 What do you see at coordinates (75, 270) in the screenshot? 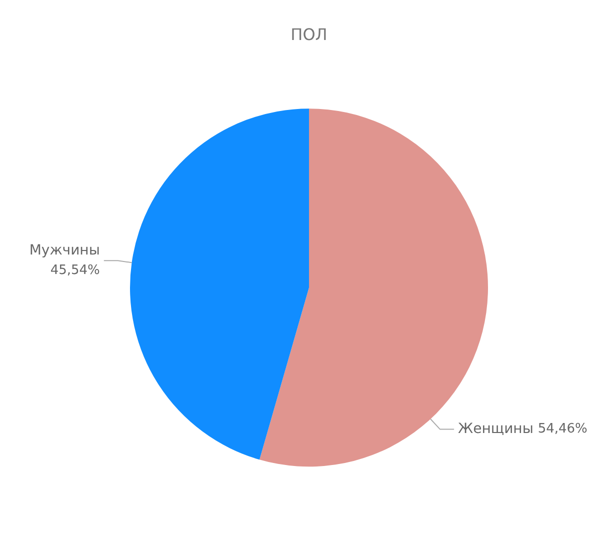
I see `data-label: 45,54%` at bounding box center [75, 270].